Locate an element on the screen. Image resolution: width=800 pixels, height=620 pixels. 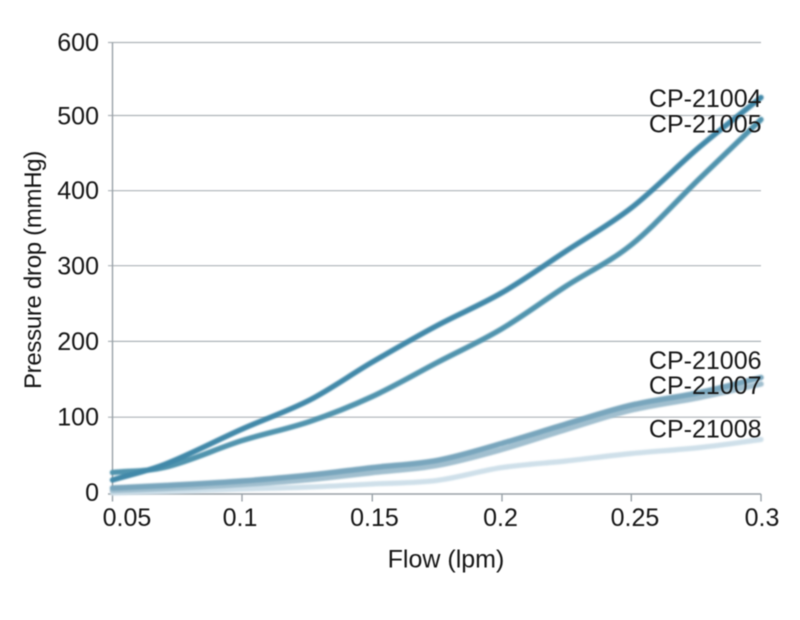
svg-text: CP-21006 is located at coordinates (705, 361).